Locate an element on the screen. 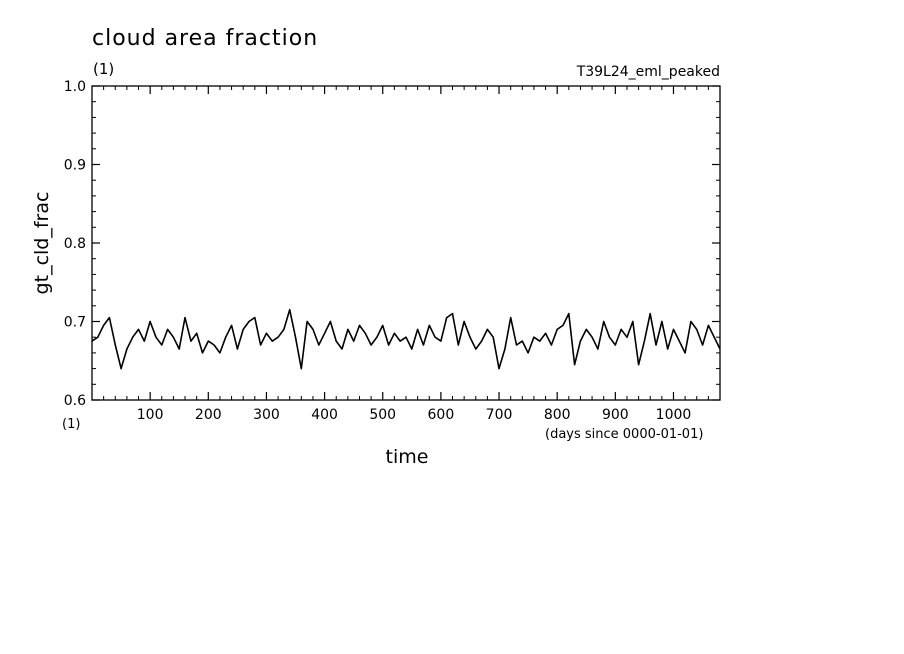 The width and height of the screenshot is (904, 654). x-tick-label: 100 is located at coordinates (150, 415).